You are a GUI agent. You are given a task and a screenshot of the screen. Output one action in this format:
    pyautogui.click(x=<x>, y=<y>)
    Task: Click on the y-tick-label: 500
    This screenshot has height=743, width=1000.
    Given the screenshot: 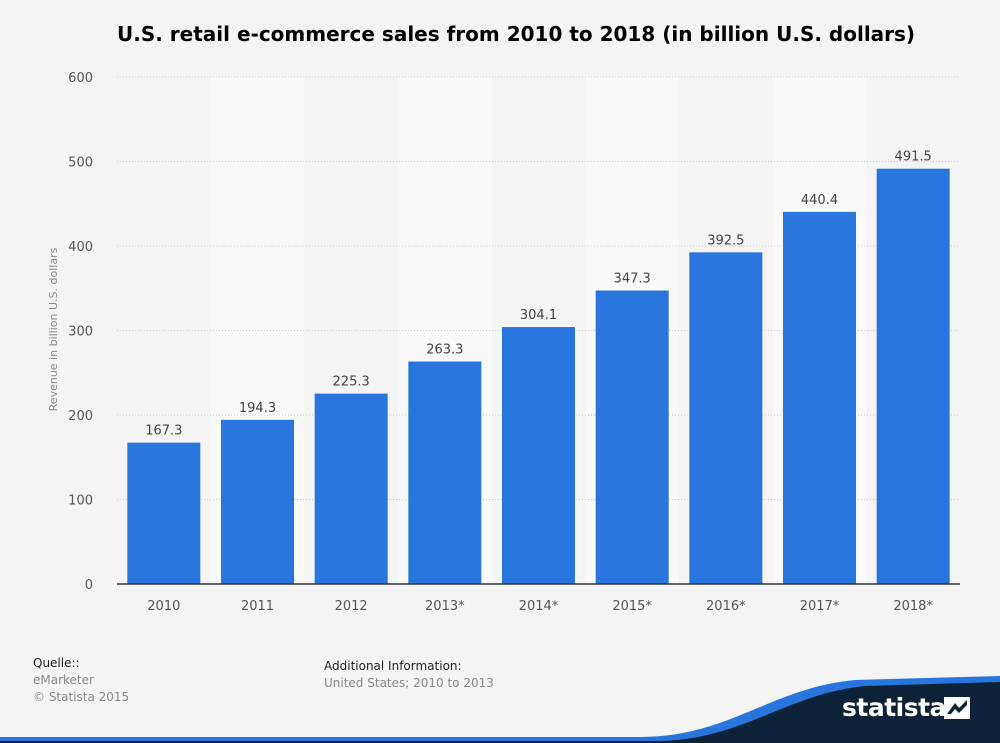 What is the action you would take?
    pyautogui.click(x=80, y=163)
    